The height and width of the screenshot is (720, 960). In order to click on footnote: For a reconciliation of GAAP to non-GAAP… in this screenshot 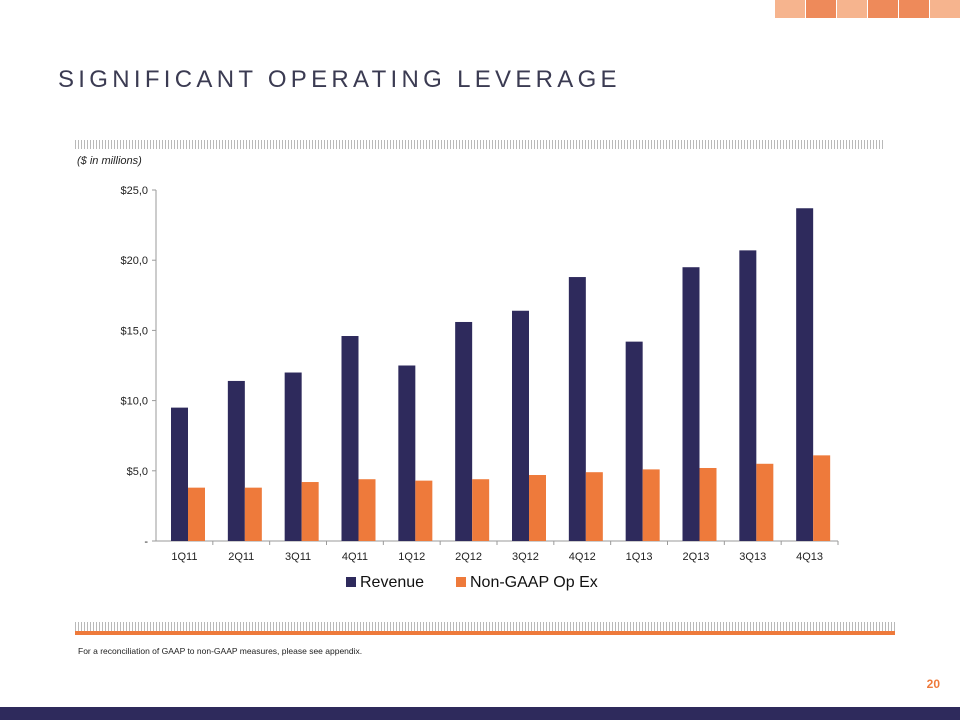, I will do `click(220, 651)`.